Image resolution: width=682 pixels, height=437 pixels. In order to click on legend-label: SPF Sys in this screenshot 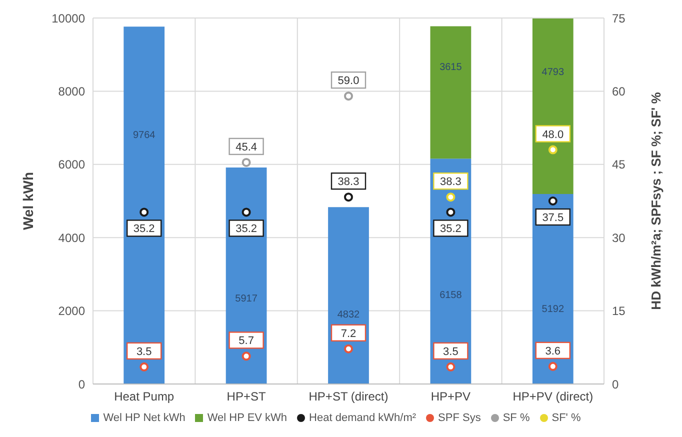, I will do `click(459, 418)`.